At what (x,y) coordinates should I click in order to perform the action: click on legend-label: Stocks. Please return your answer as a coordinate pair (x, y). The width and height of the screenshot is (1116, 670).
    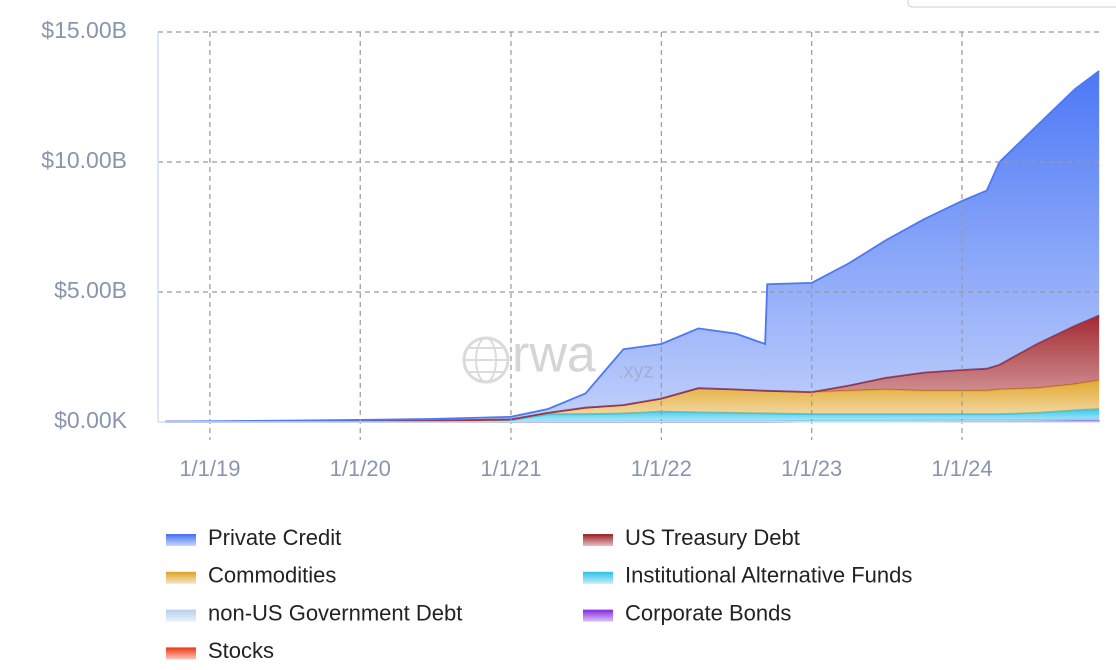
    Looking at the image, I should click on (241, 650).